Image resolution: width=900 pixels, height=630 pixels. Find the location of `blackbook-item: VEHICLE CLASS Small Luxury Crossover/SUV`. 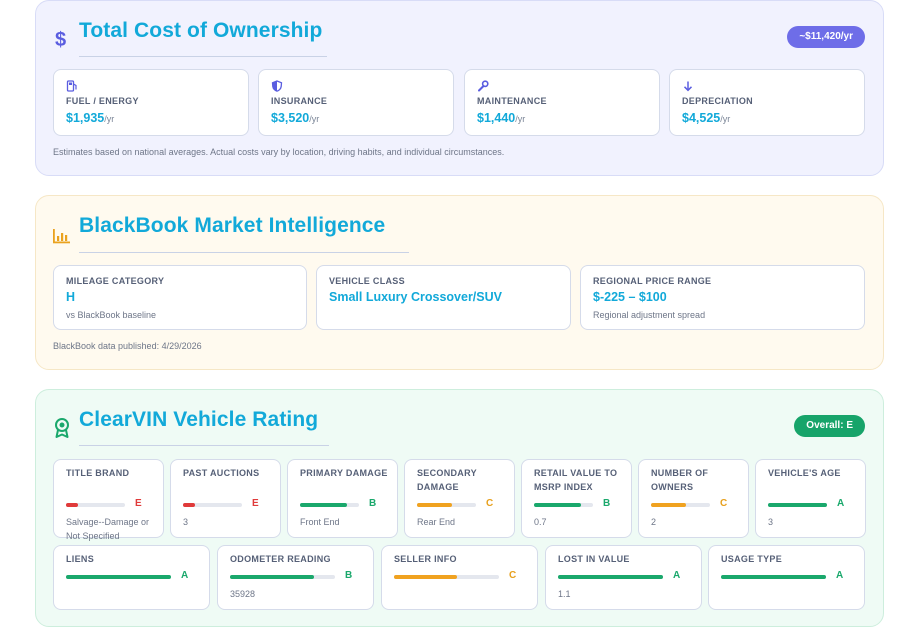

blackbook-item: VEHICLE CLASS Small Luxury Crossover/SUV is located at coordinates (443, 297).